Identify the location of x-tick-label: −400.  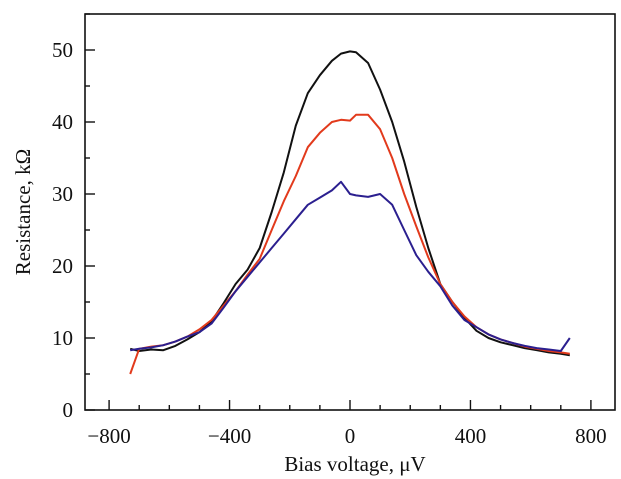
(229, 436).